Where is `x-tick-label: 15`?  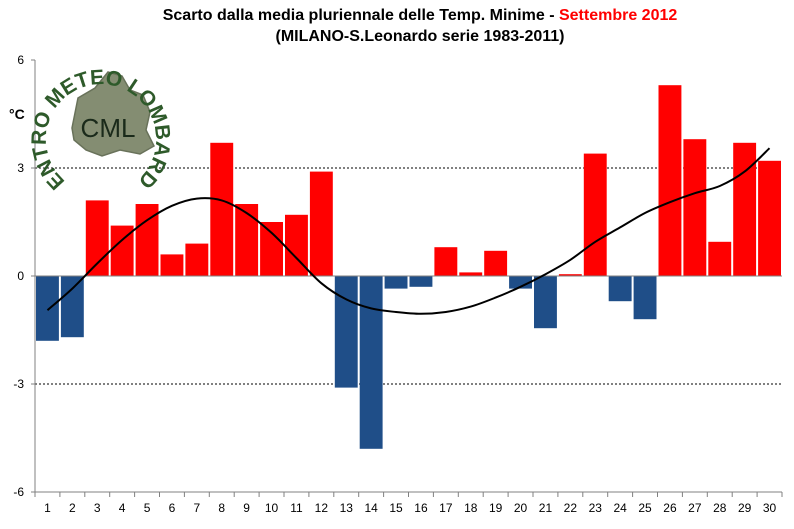
x-tick-label: 15 is located at coordinates (396, 508).